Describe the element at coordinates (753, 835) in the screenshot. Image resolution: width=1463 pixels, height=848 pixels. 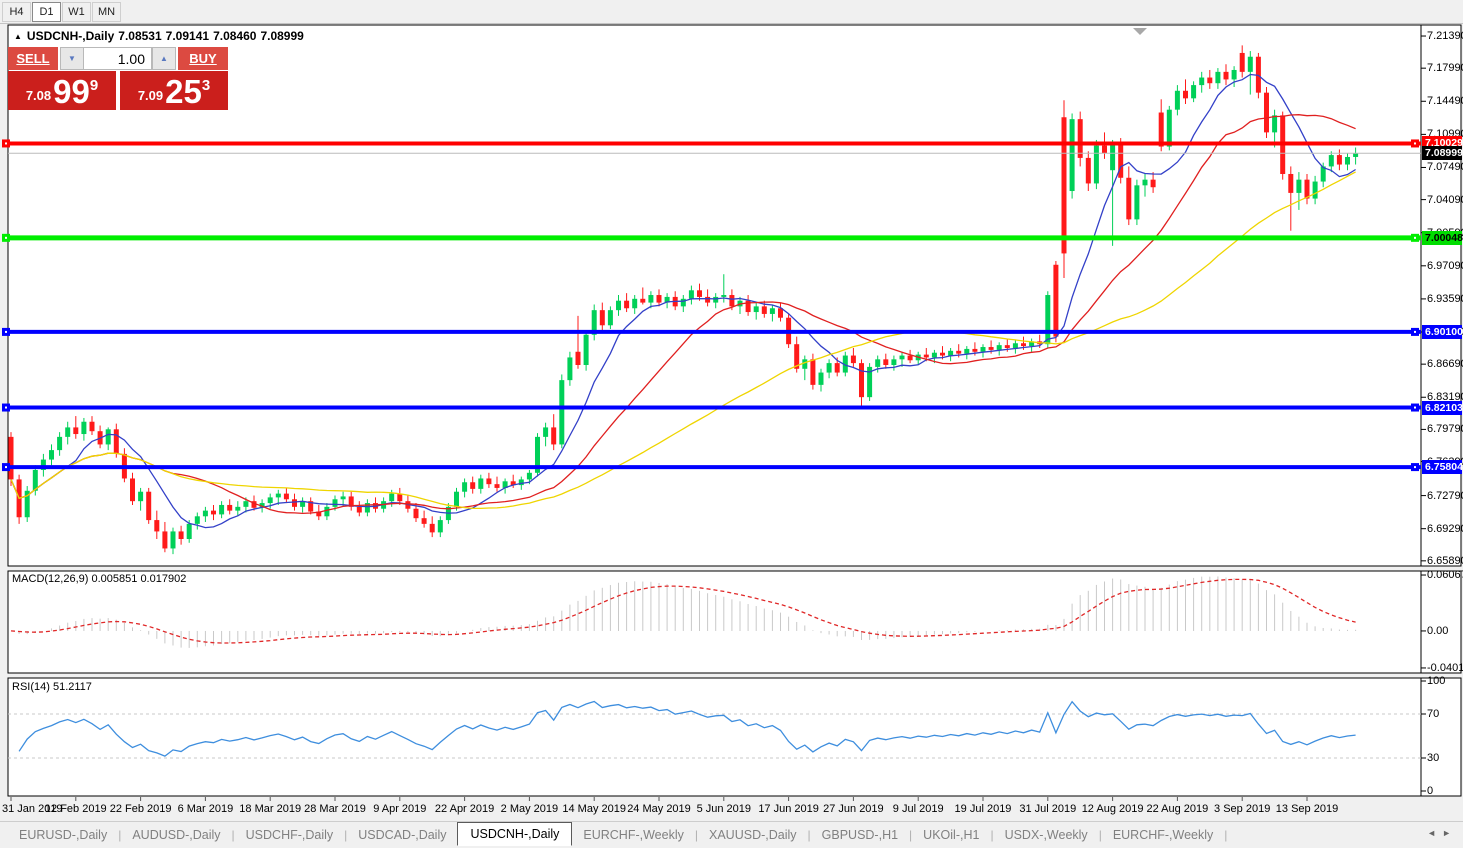
I see `chart-tab-xauusd-daily: XAUUSD-,Daily` at that location.